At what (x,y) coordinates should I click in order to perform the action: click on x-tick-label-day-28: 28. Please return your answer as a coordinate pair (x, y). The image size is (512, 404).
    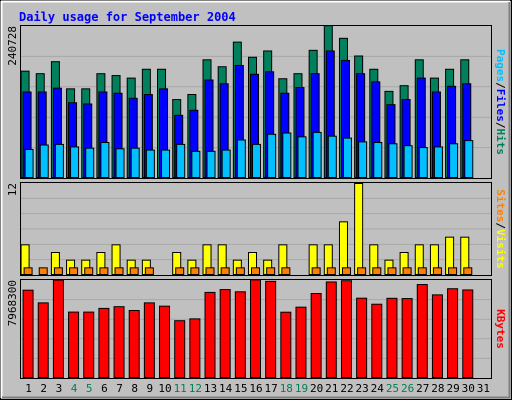
    Looking at the image, I should click on (437, 388).